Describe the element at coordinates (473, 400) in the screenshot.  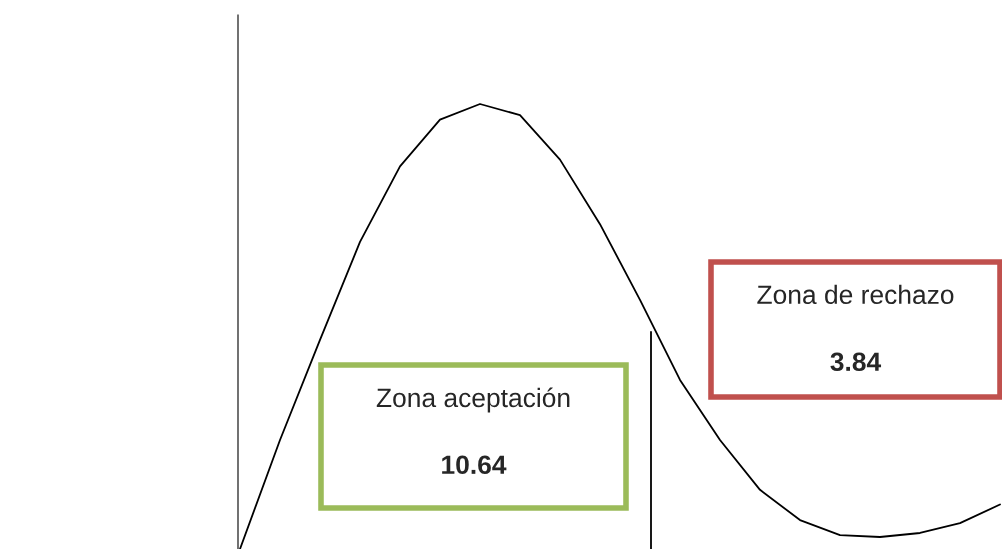
I see `annotation: Zona aceptación` at that location.